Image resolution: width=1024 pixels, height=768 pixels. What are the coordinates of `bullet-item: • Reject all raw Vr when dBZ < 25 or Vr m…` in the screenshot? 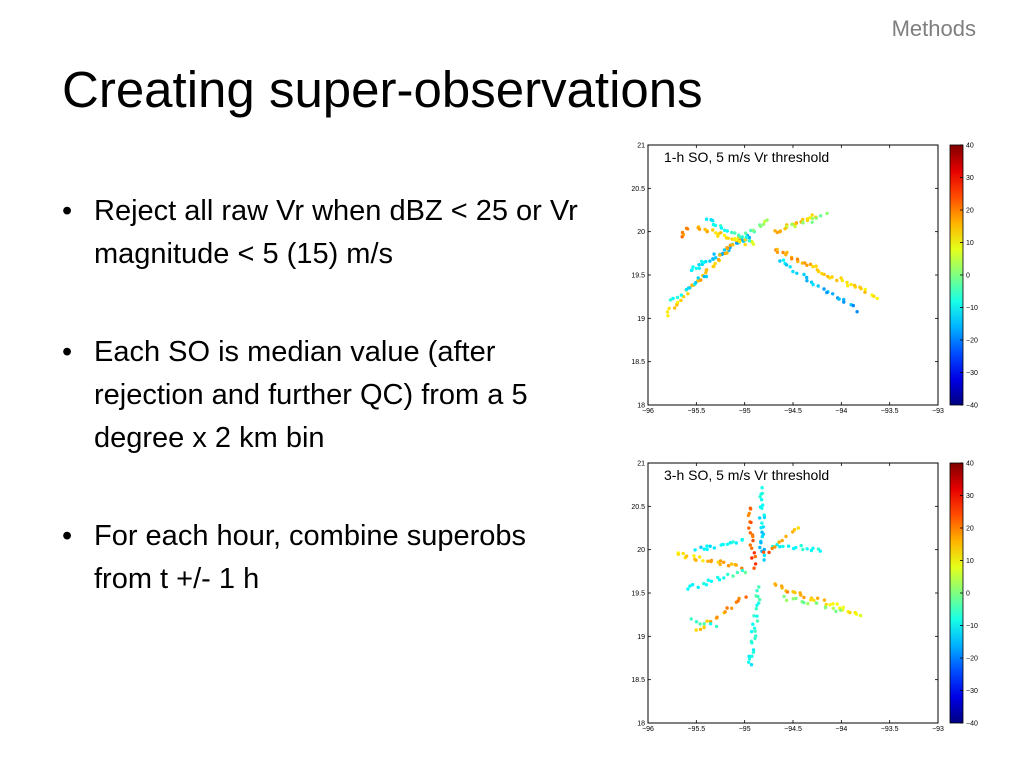 It's located at (327, 233).